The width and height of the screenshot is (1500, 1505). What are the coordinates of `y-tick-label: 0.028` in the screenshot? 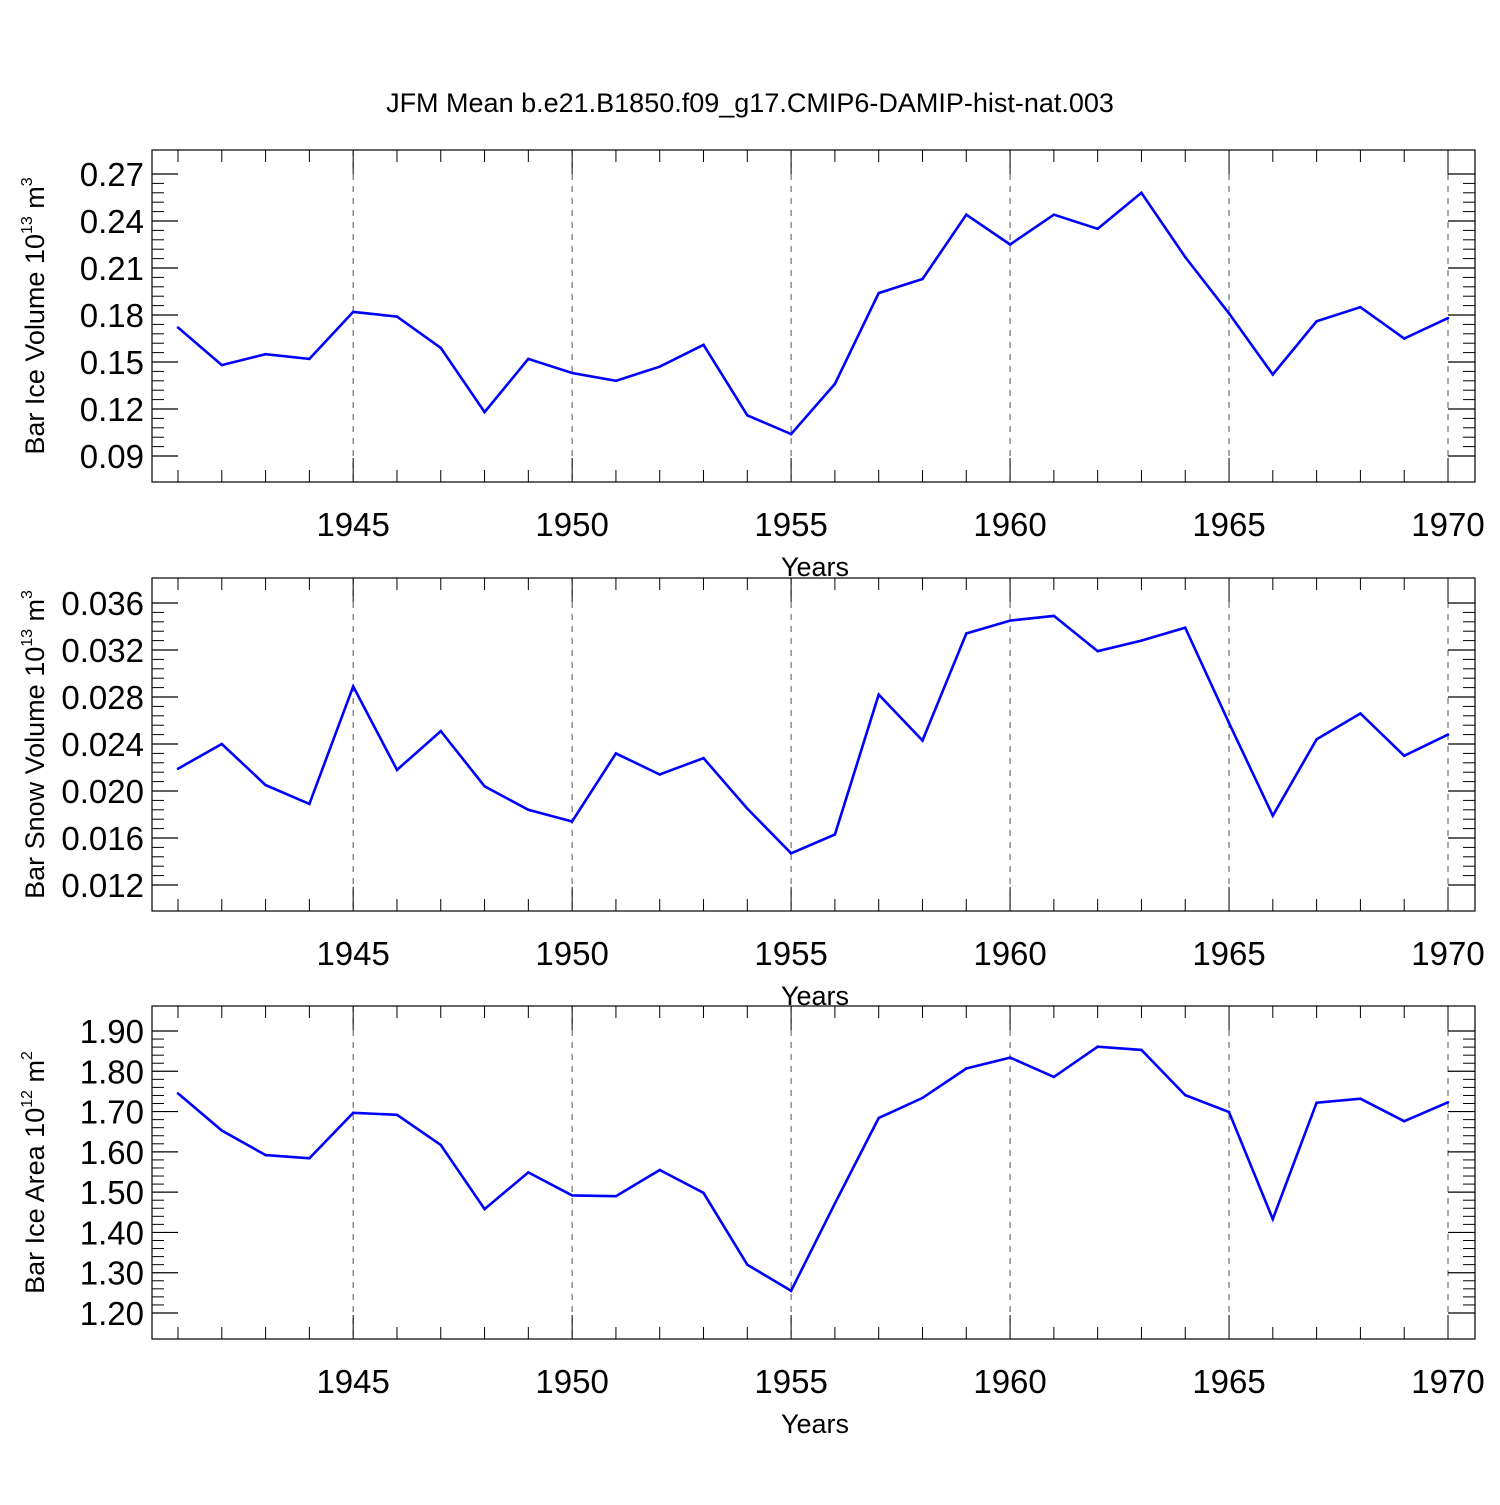 It's located at (102, 697).